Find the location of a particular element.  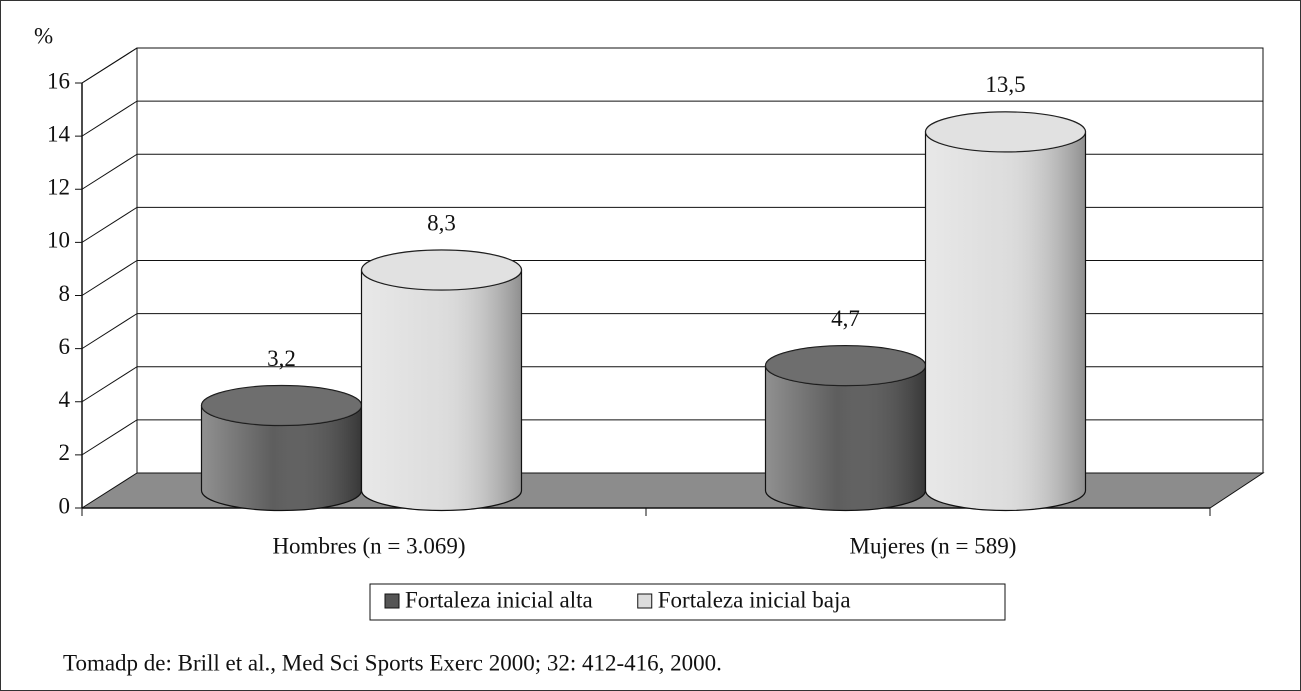

legend-label: Fortaleza inicial alta is located at coordinates (499, 599).